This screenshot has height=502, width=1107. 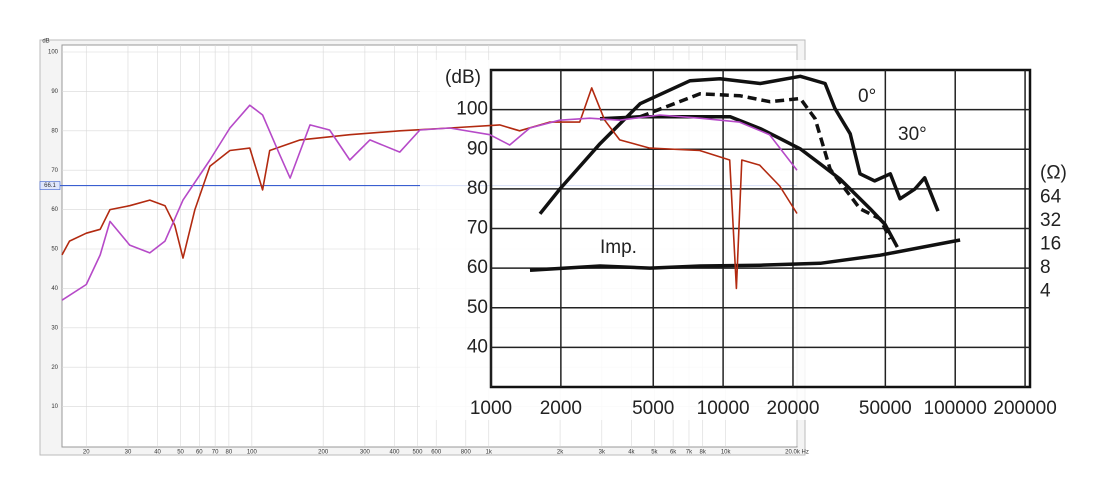 What do you see at coordinates (703, 453) in the screenshot?
I see `x-tick-label: 8k` at bounding box center [703, 453].